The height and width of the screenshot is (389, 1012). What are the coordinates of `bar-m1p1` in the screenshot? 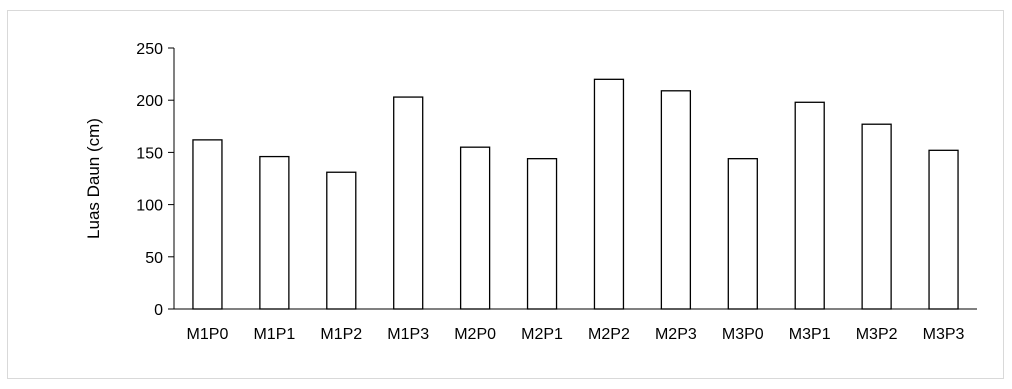 It's located at (274, 232).